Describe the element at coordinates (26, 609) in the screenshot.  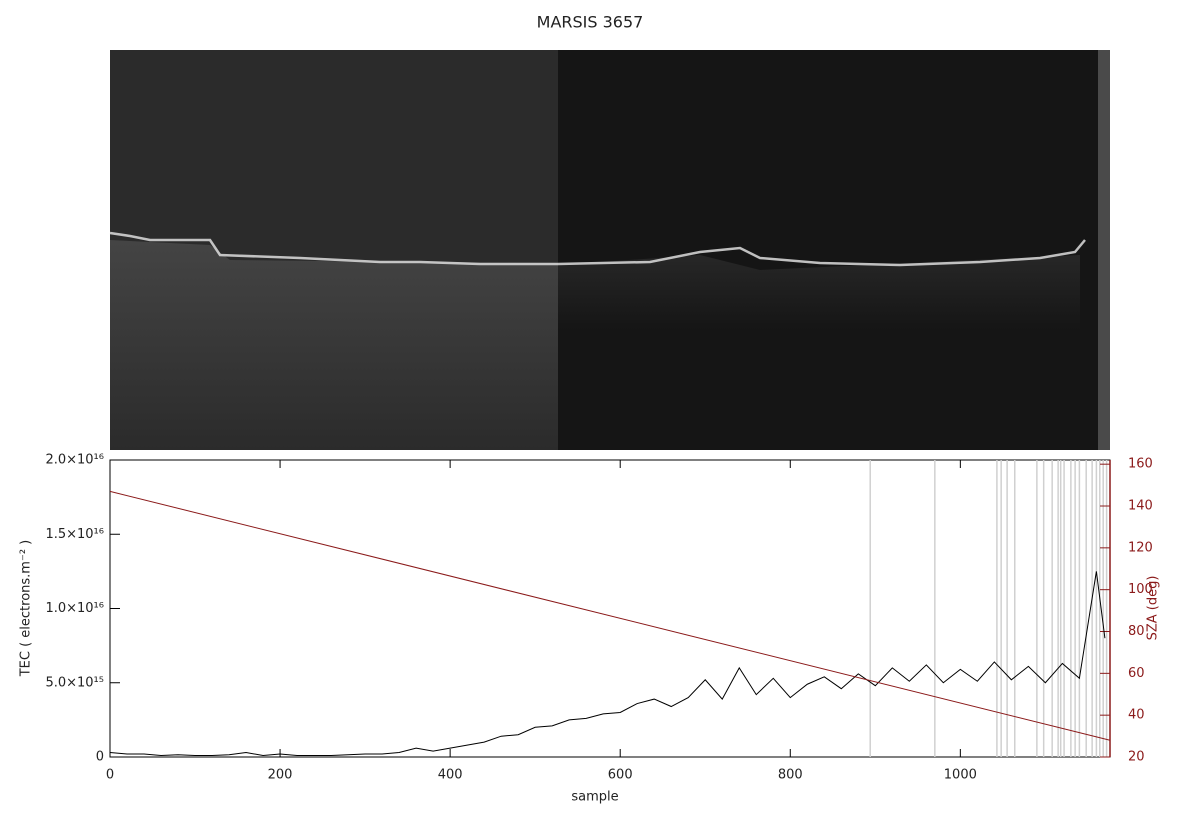
I see `y-axis-title: TEC ( electrons.m⁻² )` at that location.